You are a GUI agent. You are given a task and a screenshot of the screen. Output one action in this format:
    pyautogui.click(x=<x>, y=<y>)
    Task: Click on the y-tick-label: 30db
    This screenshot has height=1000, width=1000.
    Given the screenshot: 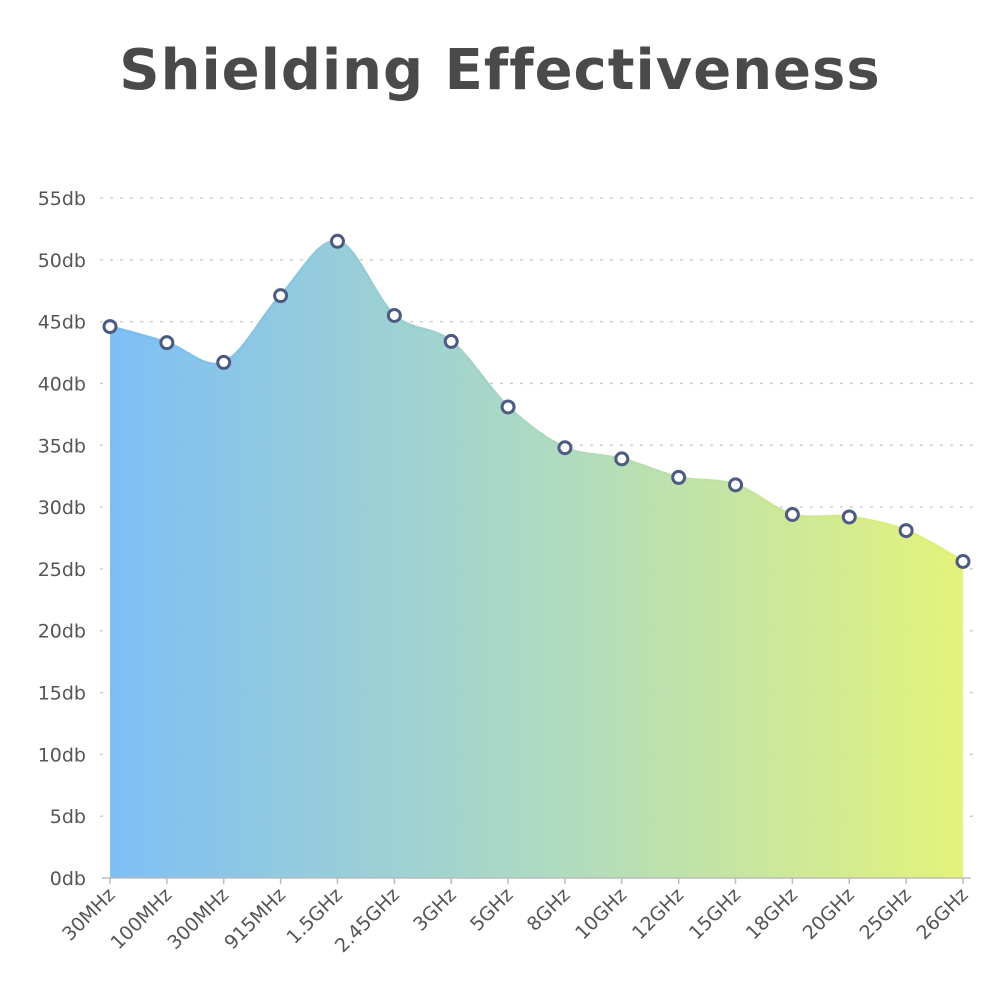 What is the action you would take?
    pyautogui.click(x=62, y=508)
    